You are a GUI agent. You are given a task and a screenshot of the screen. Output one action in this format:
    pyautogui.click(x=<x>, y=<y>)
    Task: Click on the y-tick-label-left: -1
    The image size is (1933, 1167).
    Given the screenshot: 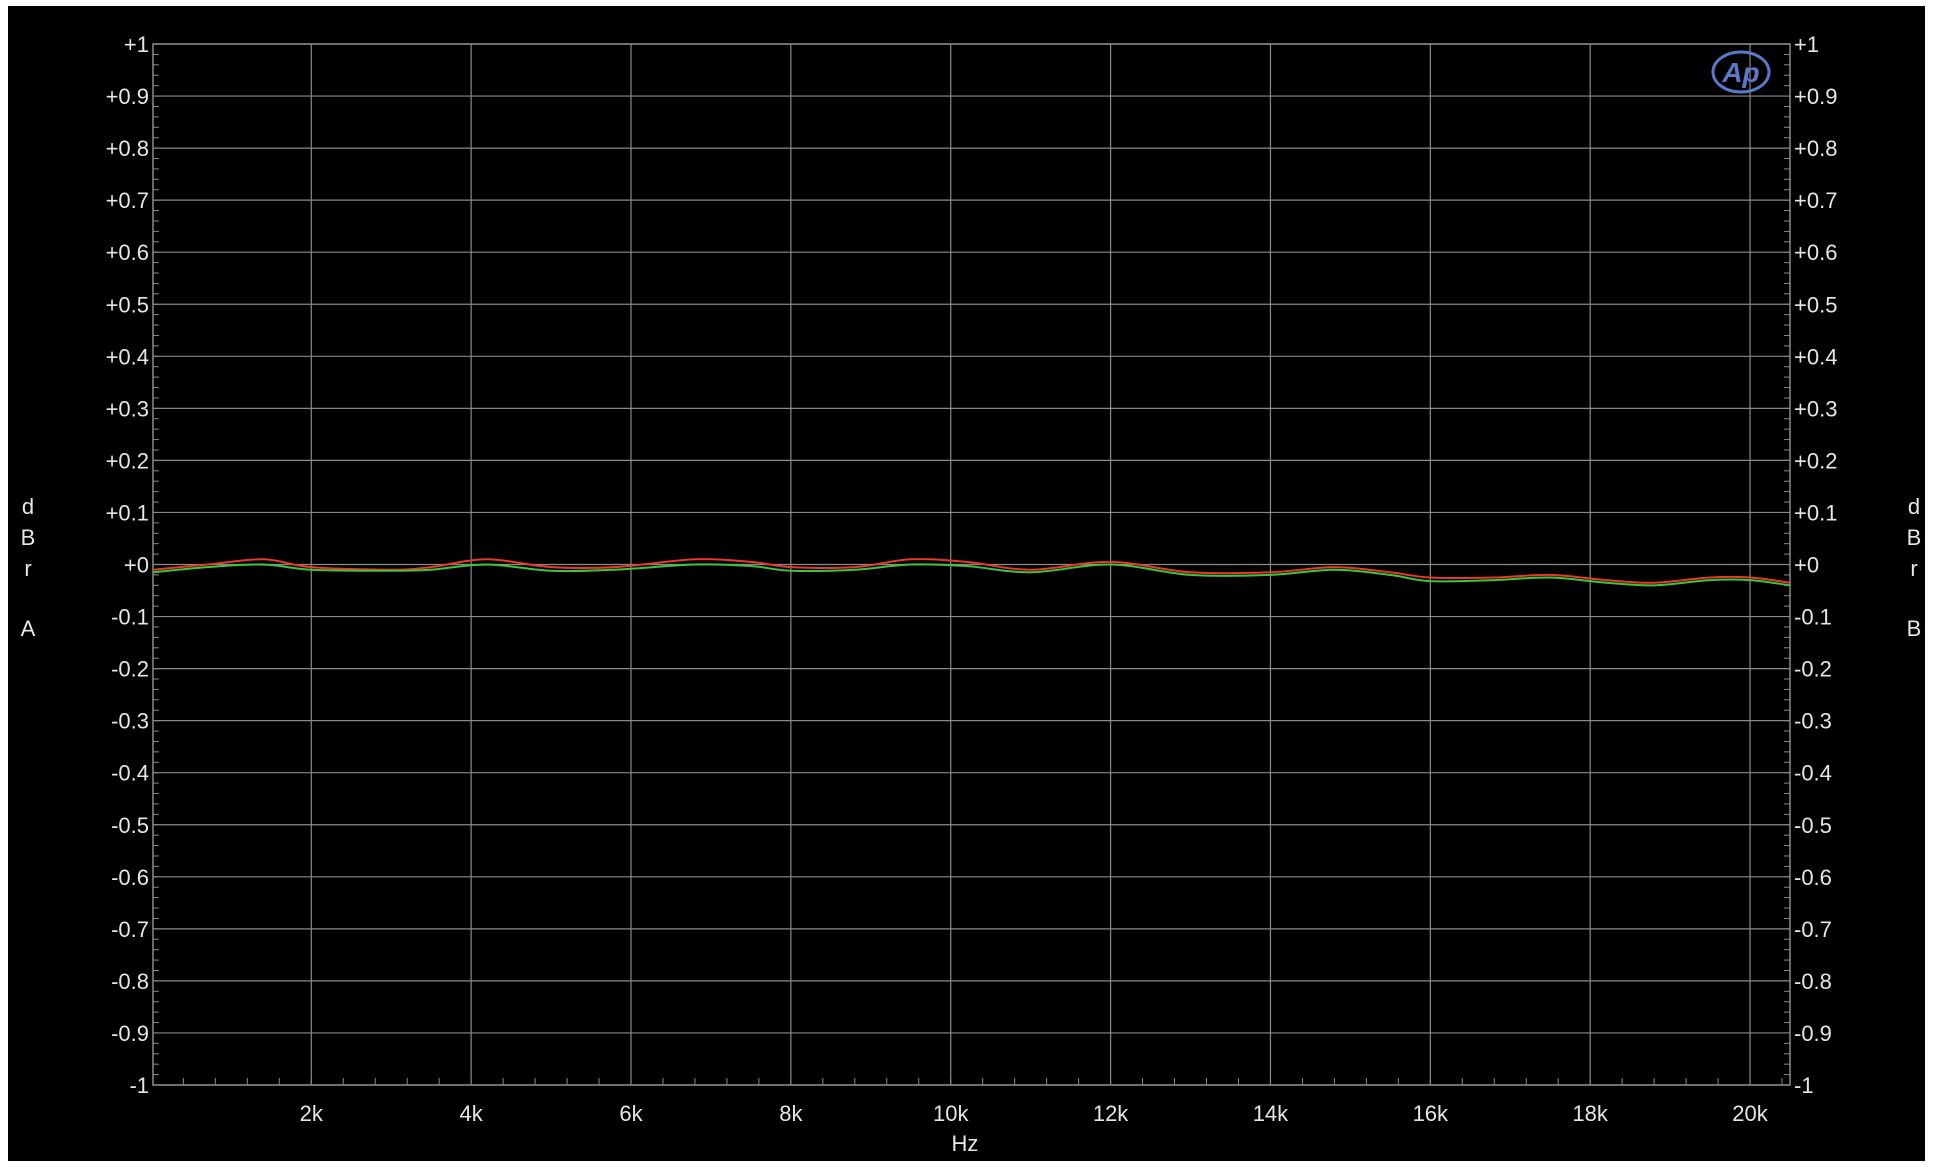 What is the action you would take?
    pyautogui.click(x=139, y=1085)
    